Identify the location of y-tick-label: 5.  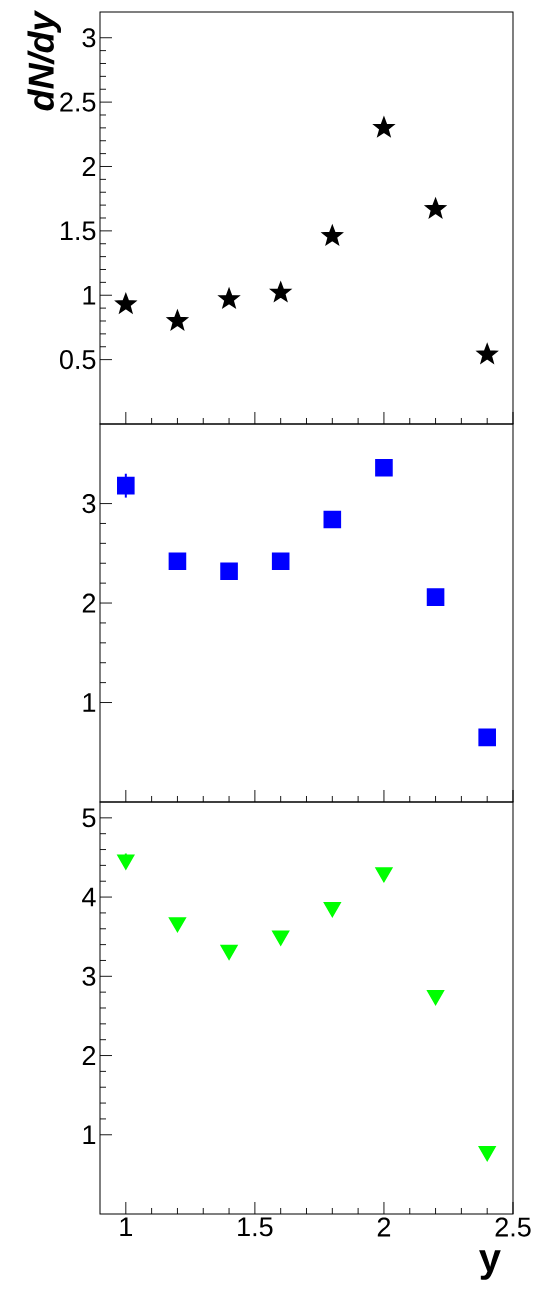
(89, 818).